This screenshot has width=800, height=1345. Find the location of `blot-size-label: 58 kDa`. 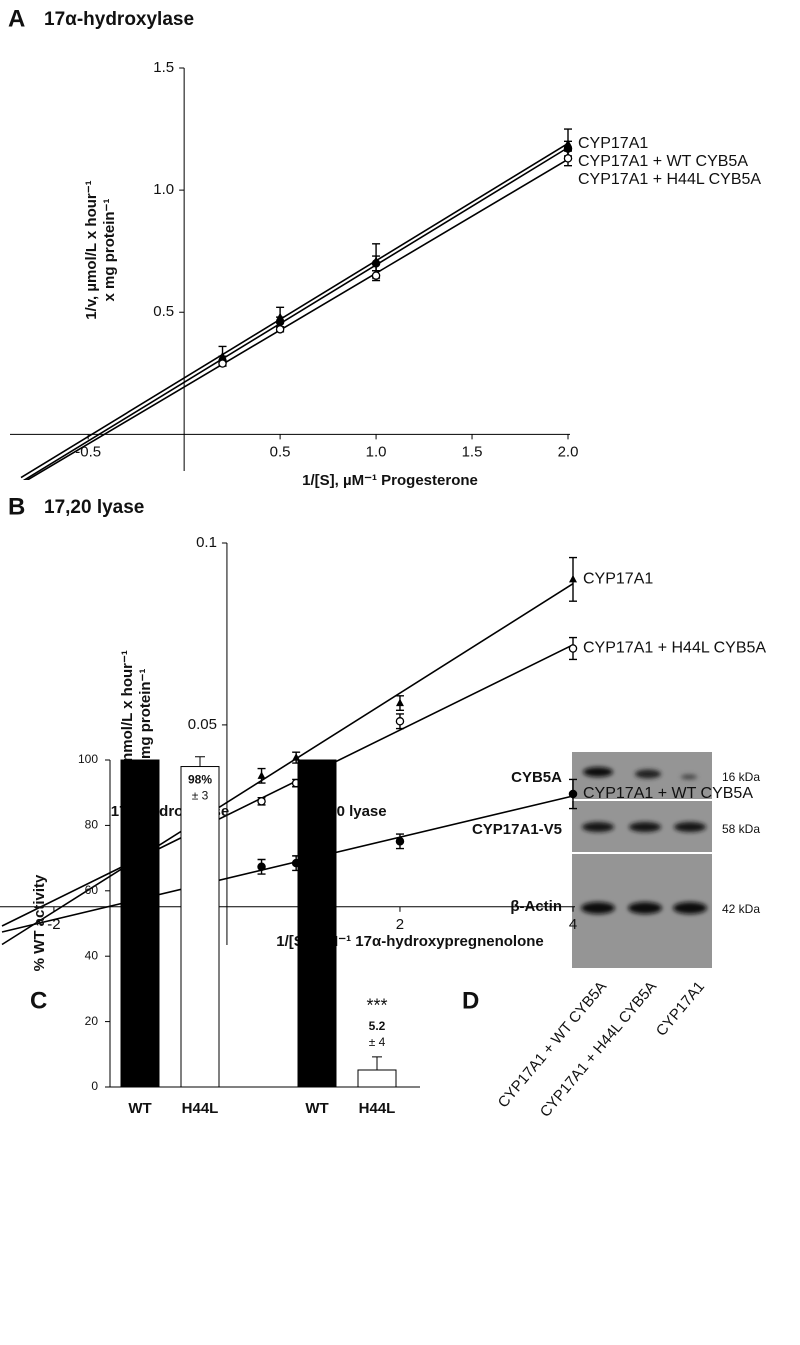

blot-size-label: 58 kDa is located at coordinates (741, 829).